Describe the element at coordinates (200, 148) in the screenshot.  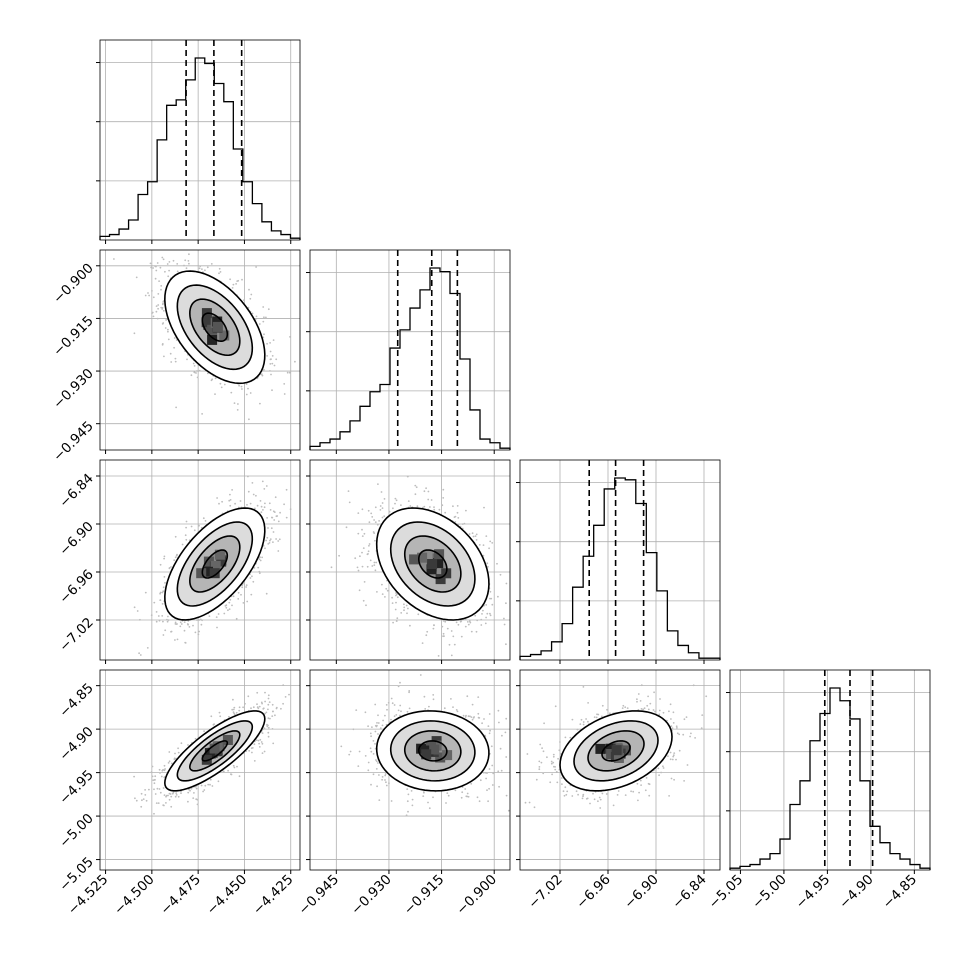
I see `histogram-step` at that location.